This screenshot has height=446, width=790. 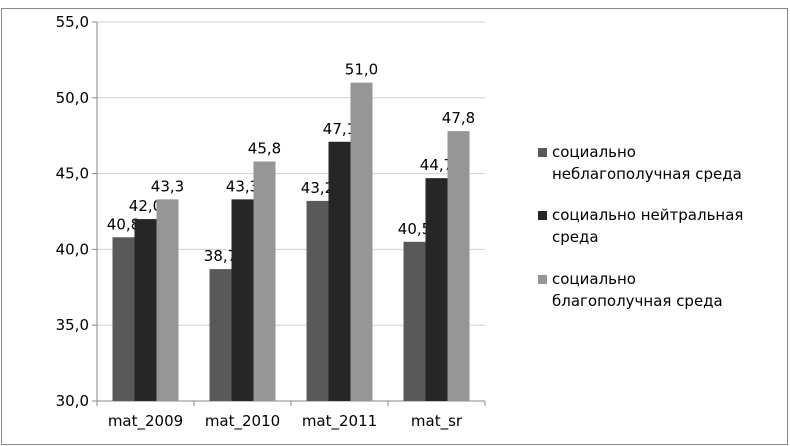 What do you see at coordinates (317, 188) in the screenshot?
I see `data-label: 43,2` at bounding box center [317, 188].